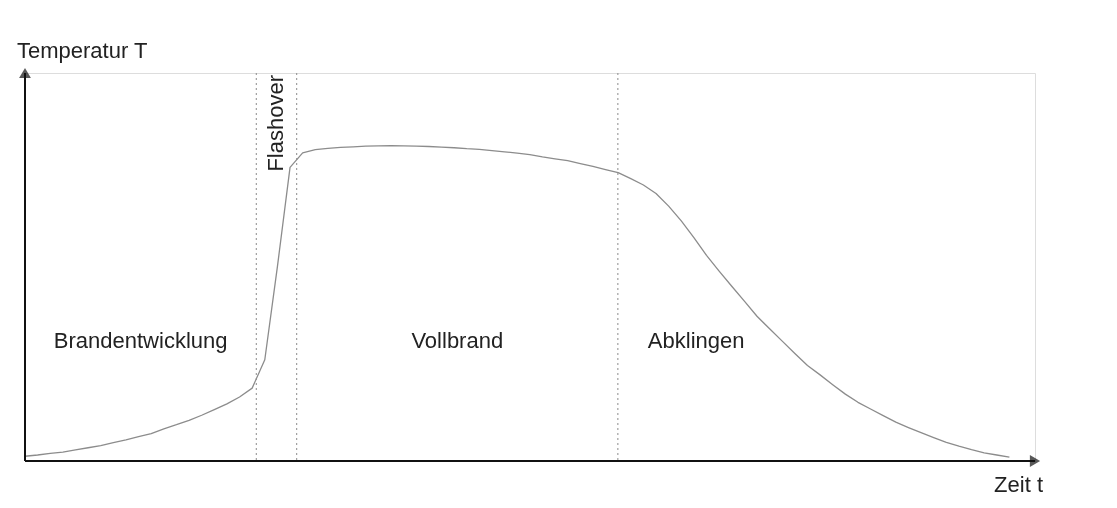 The width and height of the screenshot is (1117, 508). I want to click on annotation: Brandentwicklung, so click(140, 340).